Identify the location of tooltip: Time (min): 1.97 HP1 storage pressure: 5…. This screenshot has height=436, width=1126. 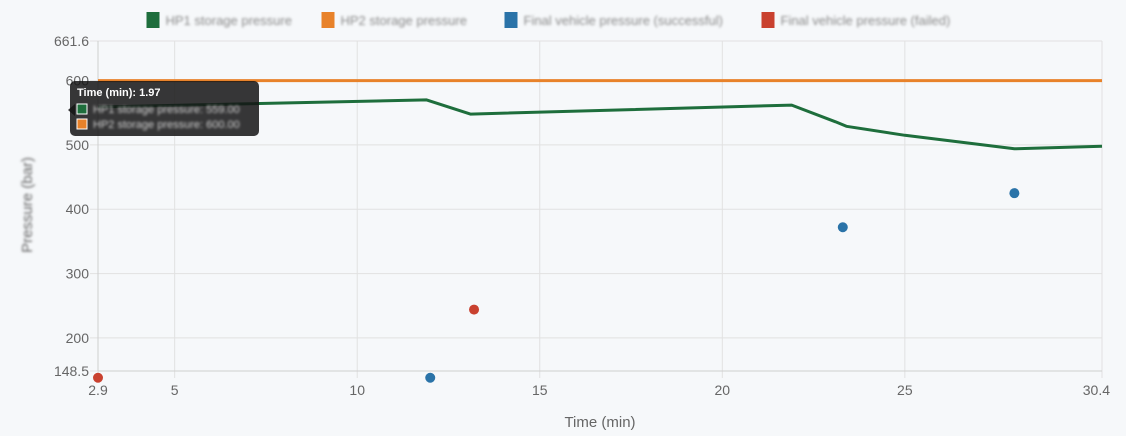
(163, 108).